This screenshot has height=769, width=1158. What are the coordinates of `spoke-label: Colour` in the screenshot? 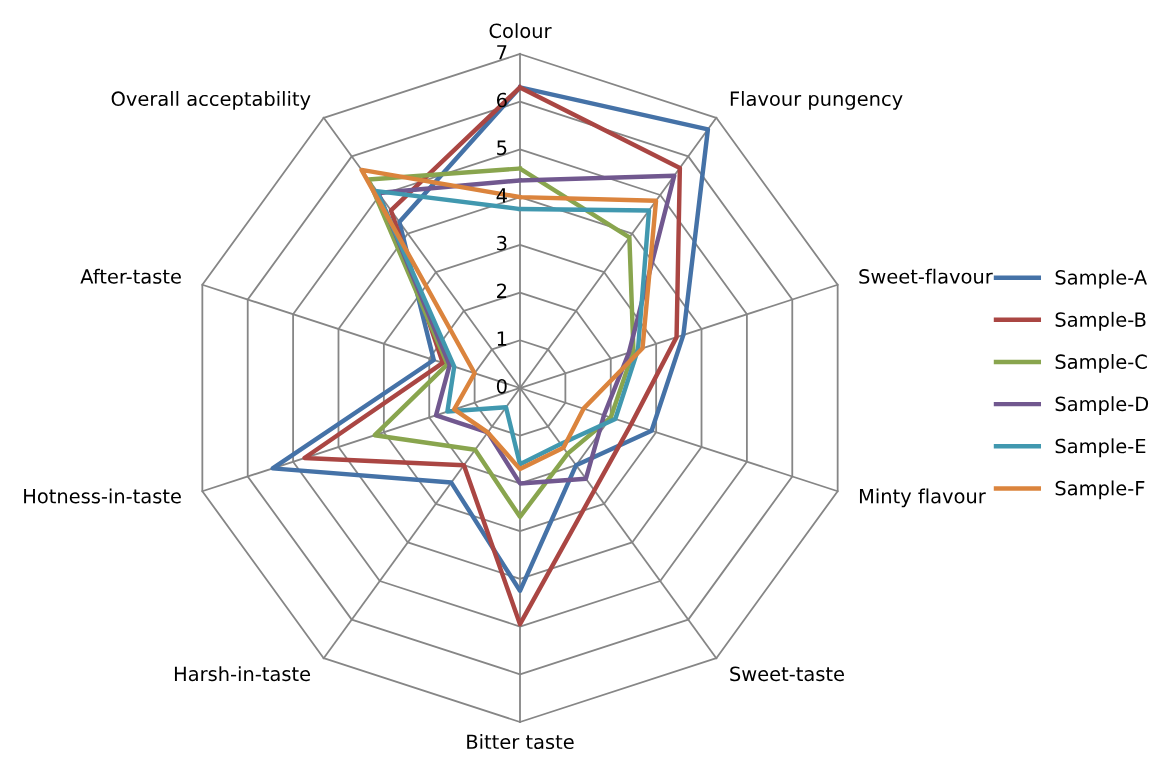 It's located at (520, 31).